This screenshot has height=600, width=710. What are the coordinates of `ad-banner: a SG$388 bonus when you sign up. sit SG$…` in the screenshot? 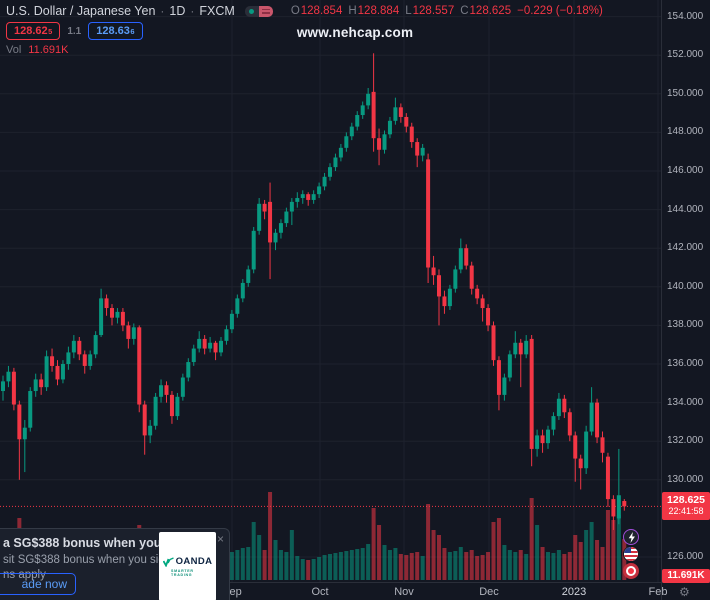 It's located at (115, 564).